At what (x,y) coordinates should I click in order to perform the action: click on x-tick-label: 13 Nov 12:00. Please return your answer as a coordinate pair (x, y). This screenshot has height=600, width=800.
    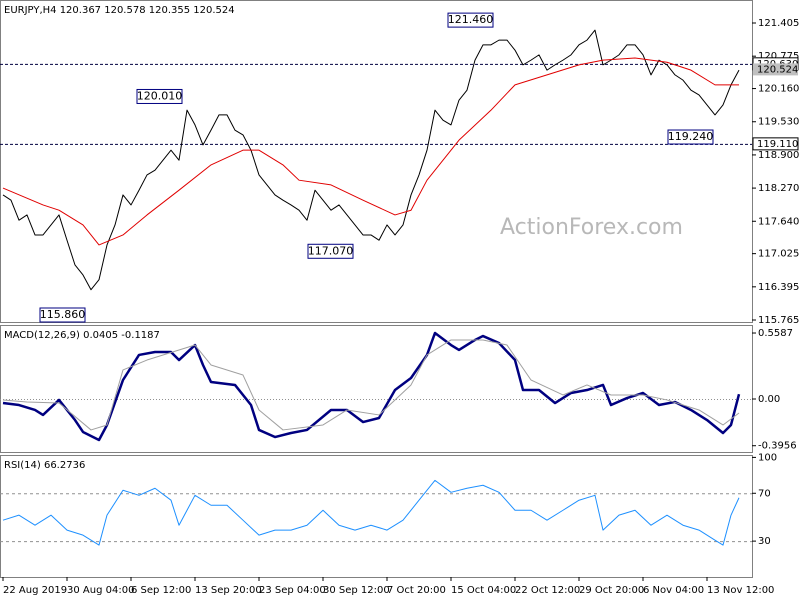
    Looking at the image, I should click on (740, 590).